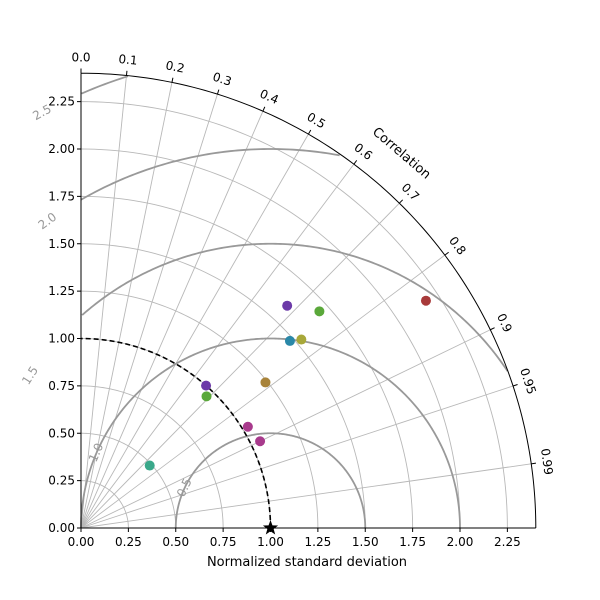 The height and width of the screenshot is (600, 600). What do you see at coordinates (80, 58) in the screenshot?
I see `corr-tick-label: 0.0` at bounding box center [80, 58].